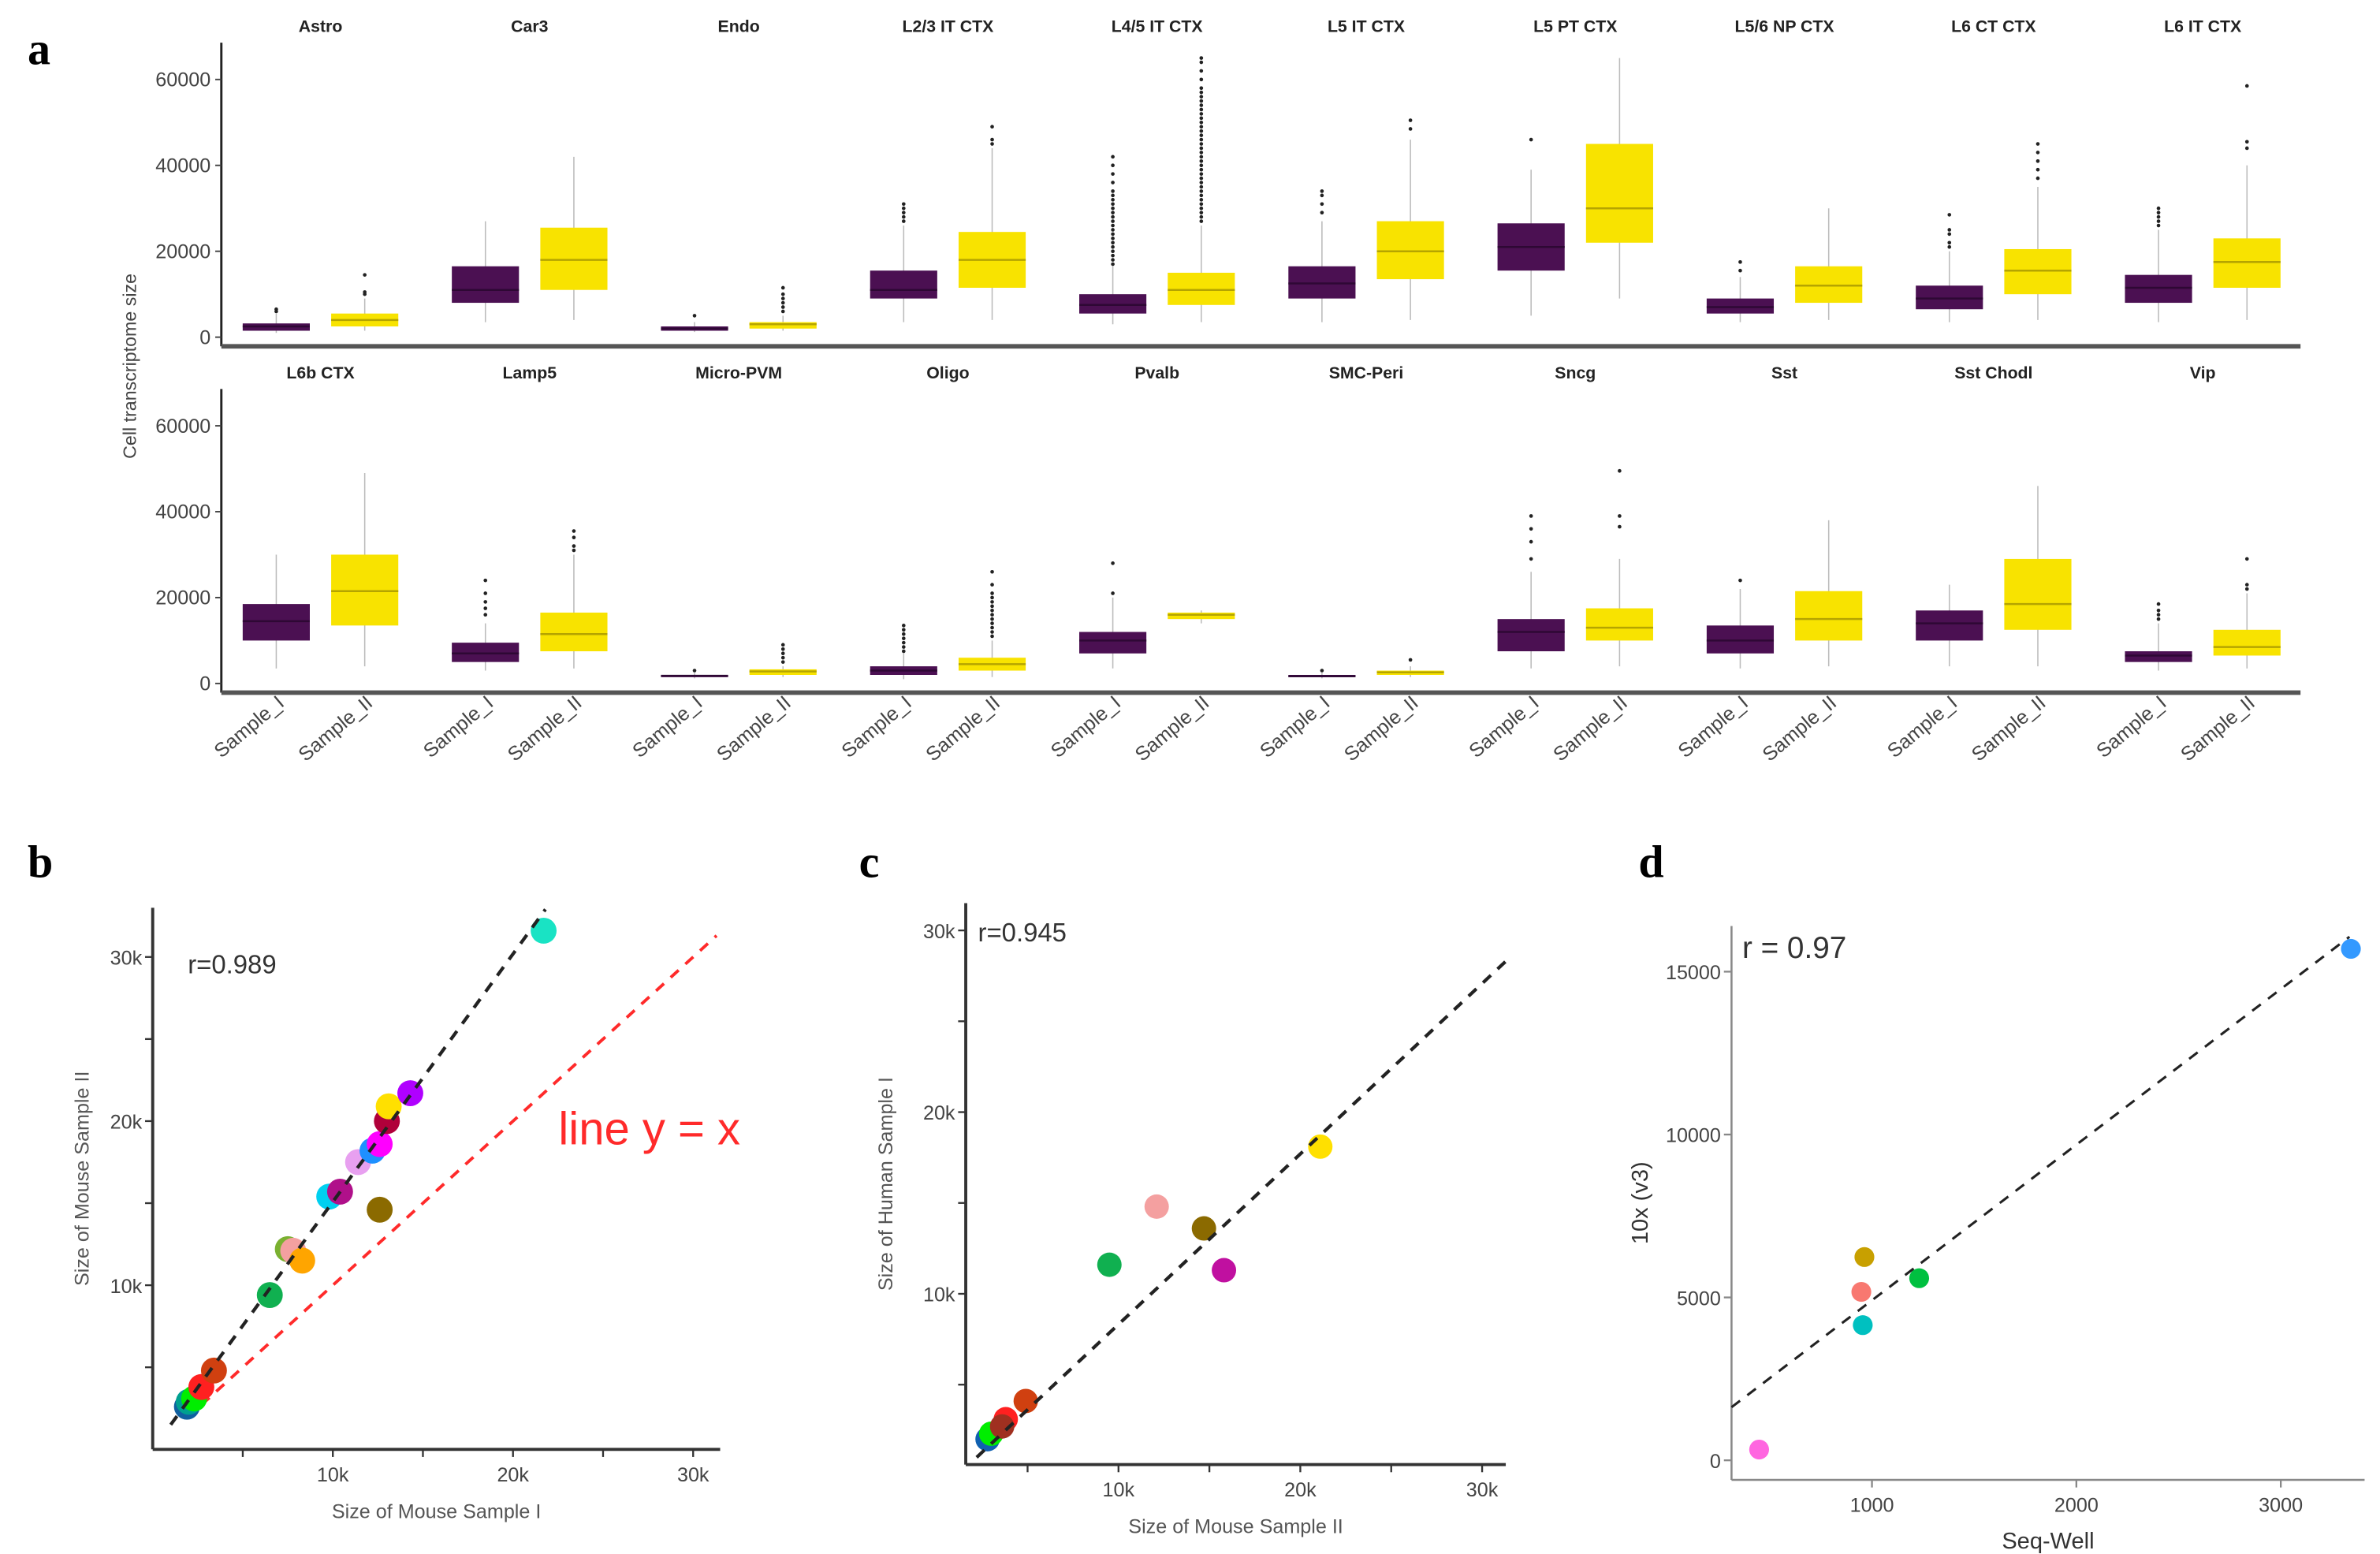  What do you see at coordinates (2076, 1506) in the screenshot?
I see `x-tick-label: 2000` at bounding box center [2076, 1506].